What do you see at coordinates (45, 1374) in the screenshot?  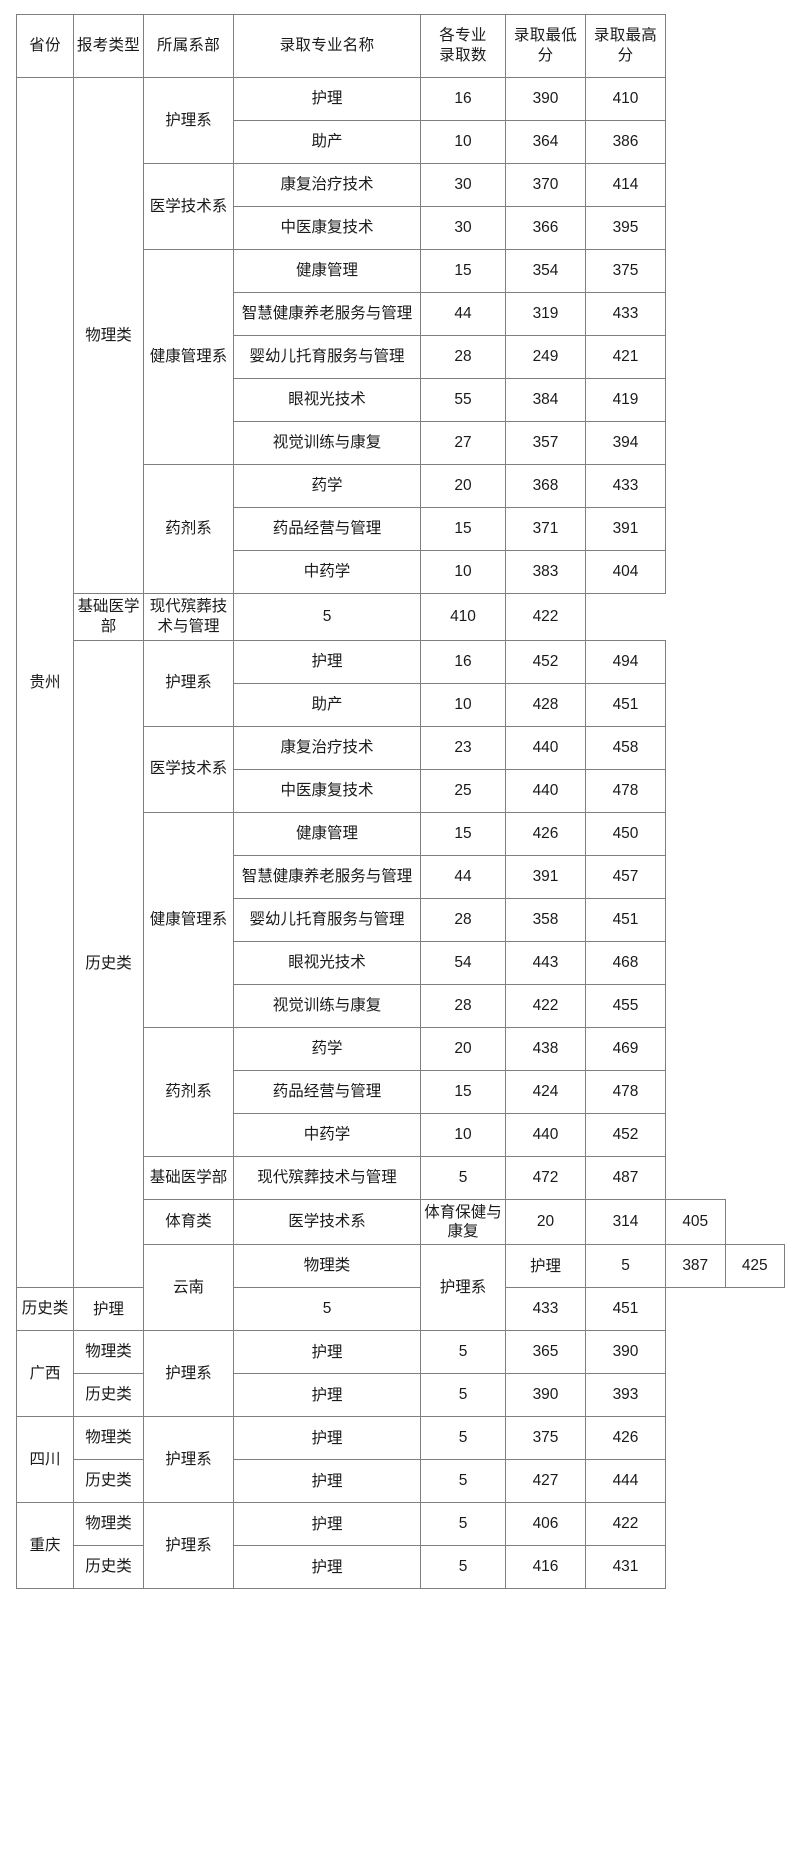 I see `cell-province: 广西` at bounding box center [45, 1374].